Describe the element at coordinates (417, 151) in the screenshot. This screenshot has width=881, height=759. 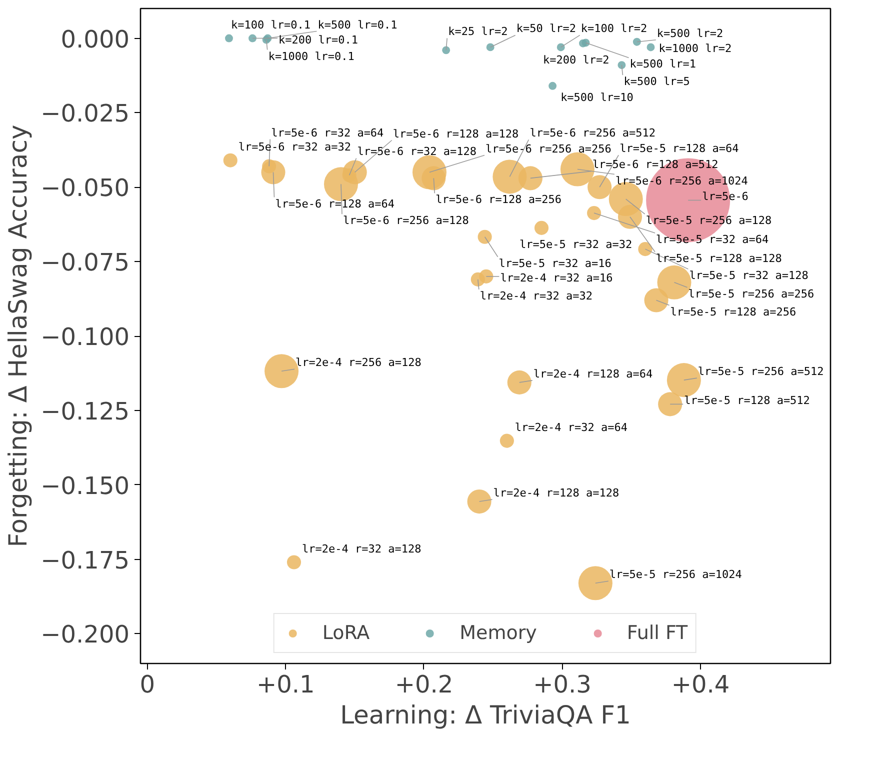
I see `annotation: lr=5e-6 r=32 a=128` at that location.